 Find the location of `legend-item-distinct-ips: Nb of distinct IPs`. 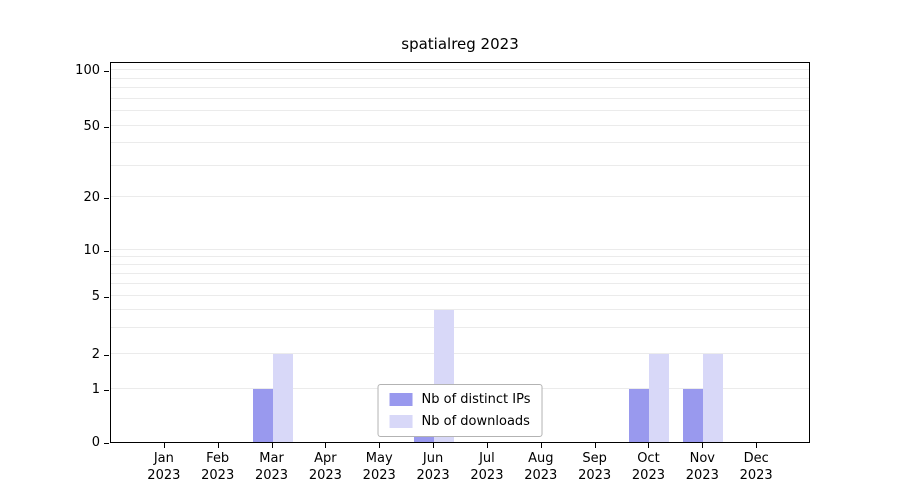

legend-item-distinct-ips: Nb of distinct IPs is located at coordinates (460, 399).